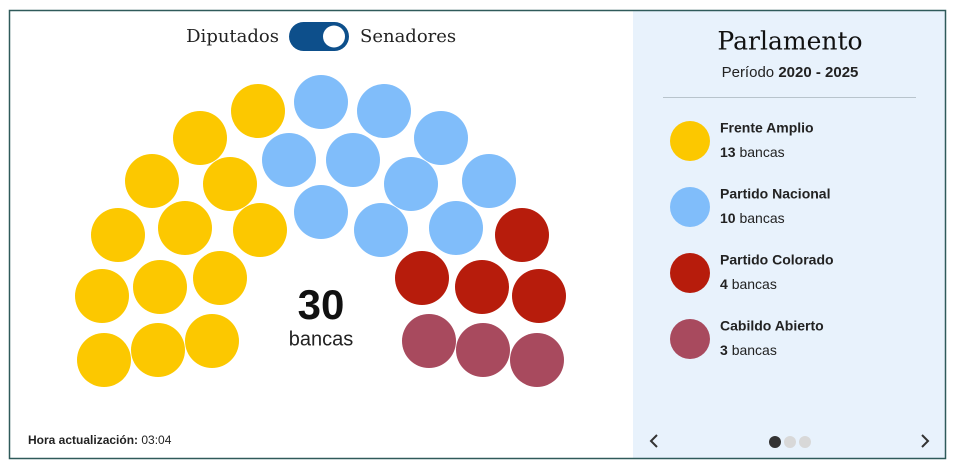  I want to click on legend-seats: 3, so click(724, 350).